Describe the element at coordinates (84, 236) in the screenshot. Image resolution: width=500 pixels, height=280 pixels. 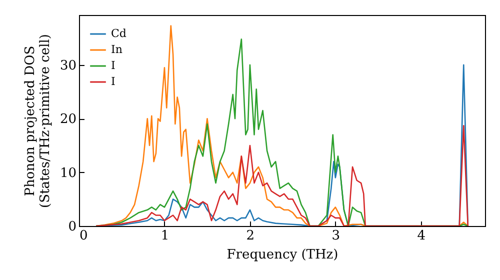
I see `x-tick-label: 0` at that location.